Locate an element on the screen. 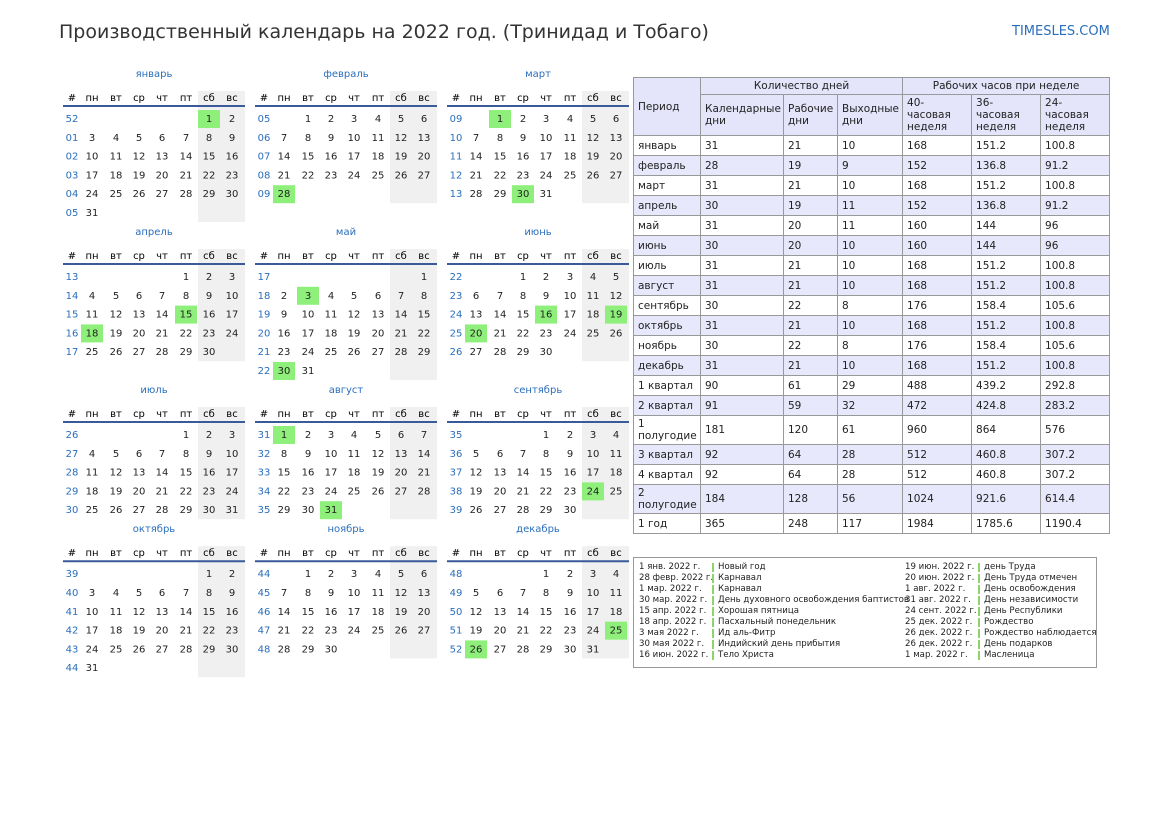 Image resolution: width=1169 pixels, height=827 pixels. table-cell: 31 is located at coordinates (742, 145).